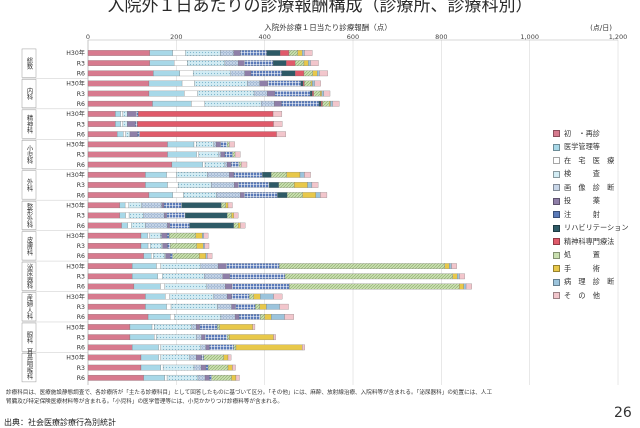 Image resolution: width=640 pixels, height=428 pixels. What do you see at coordinates (328, 27) in the screenshot?
I see `chart-title: 入院外診療１日当たり診療報酬（点）` at bounding box center [328, 27].